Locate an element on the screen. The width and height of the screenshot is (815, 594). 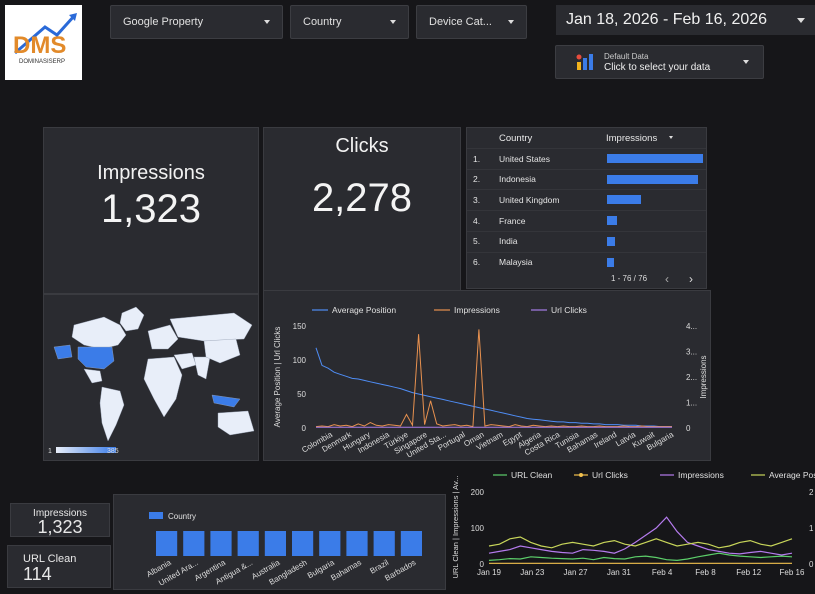
row-index: 1. is located at coordinates (477, 158).